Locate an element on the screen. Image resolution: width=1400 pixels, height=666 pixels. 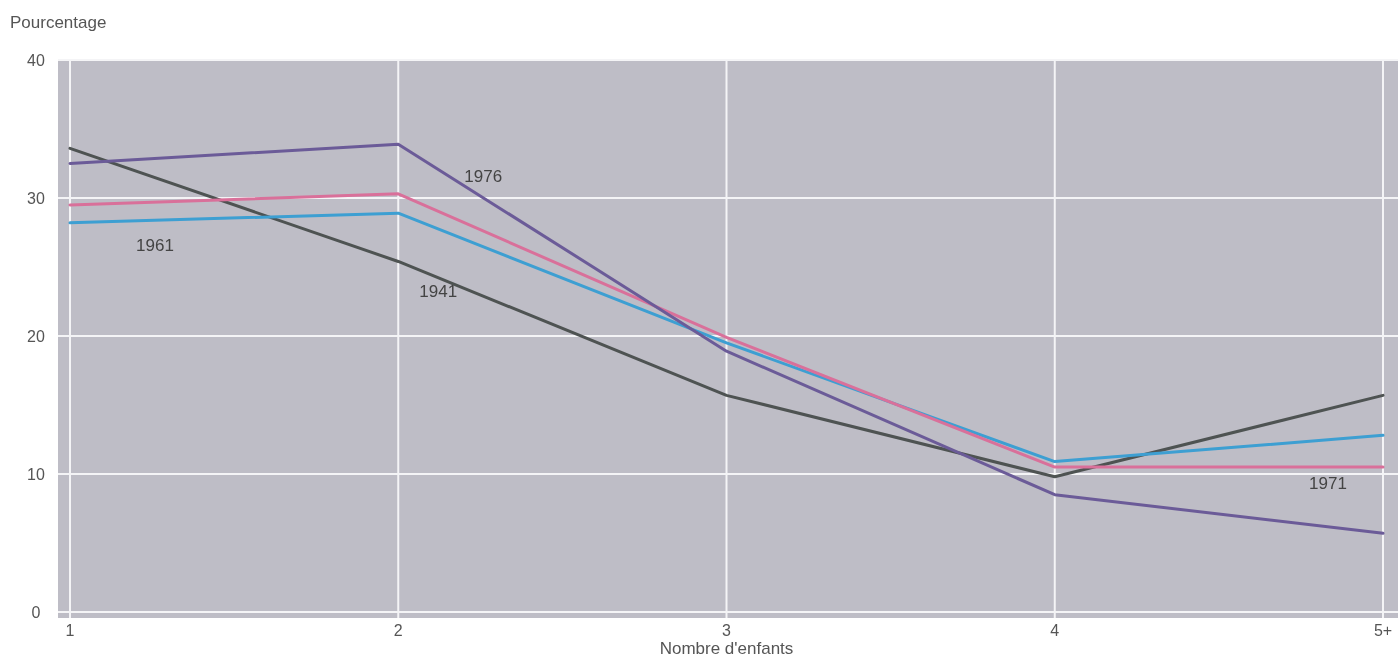
series-label: 1941 is located at coordinates (438, 292).